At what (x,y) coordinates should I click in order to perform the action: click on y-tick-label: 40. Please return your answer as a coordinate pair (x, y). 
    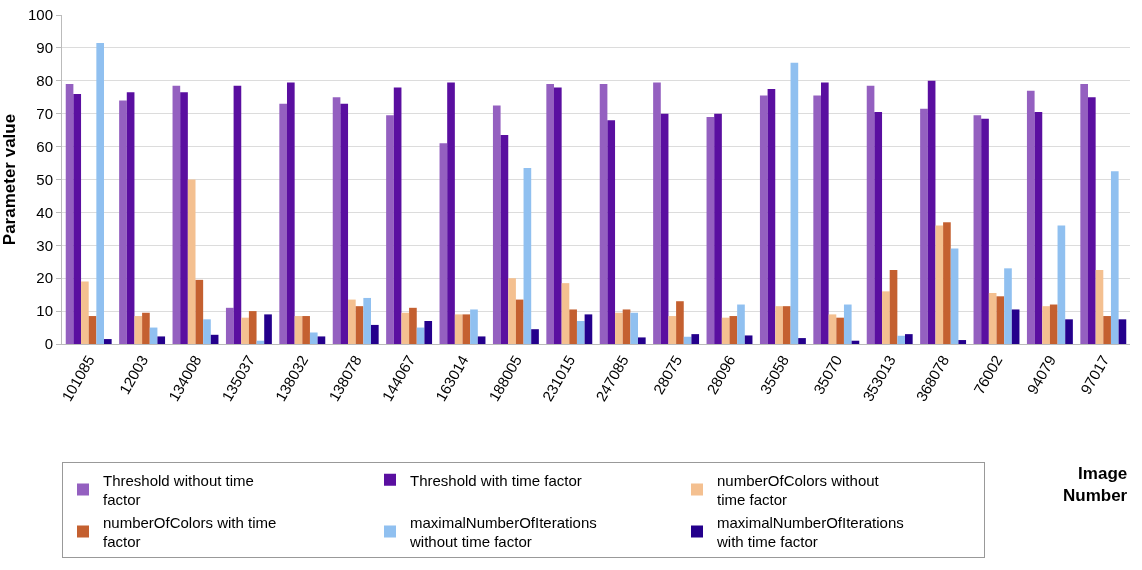
    Looking at the image, I should click on (44, 212).